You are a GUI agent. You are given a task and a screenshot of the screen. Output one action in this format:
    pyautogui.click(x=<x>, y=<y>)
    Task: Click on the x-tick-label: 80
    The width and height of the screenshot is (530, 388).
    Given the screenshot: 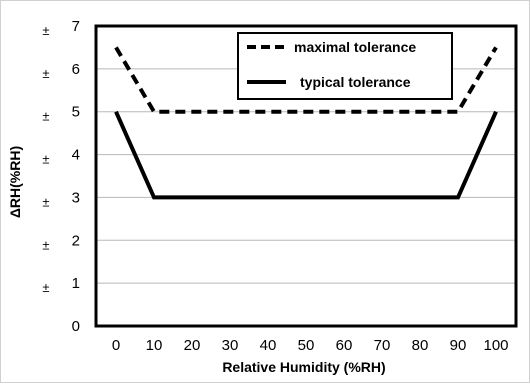 What is the action you would take?
    pyautogui.click(x=420, y=345)
    